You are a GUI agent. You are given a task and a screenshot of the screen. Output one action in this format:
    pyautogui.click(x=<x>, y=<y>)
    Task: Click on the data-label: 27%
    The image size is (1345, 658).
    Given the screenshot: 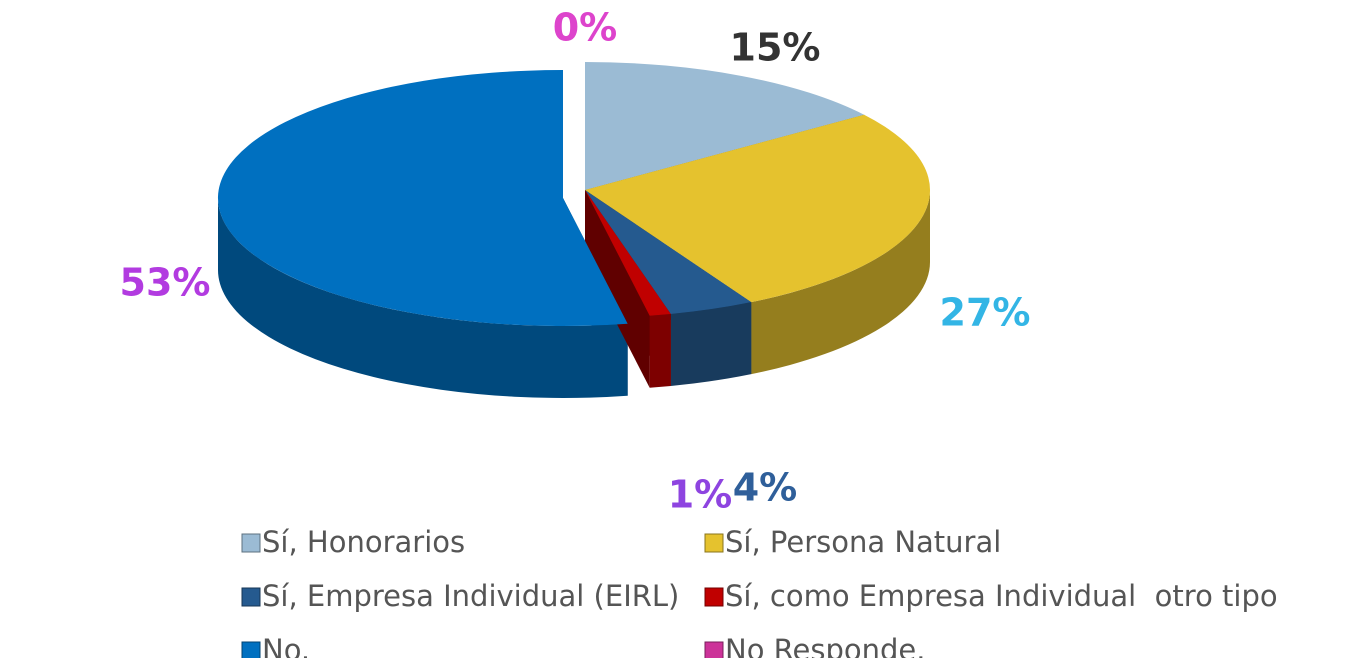 What is the action you would take?
    pyautogui.click(x=985, y=313)
    